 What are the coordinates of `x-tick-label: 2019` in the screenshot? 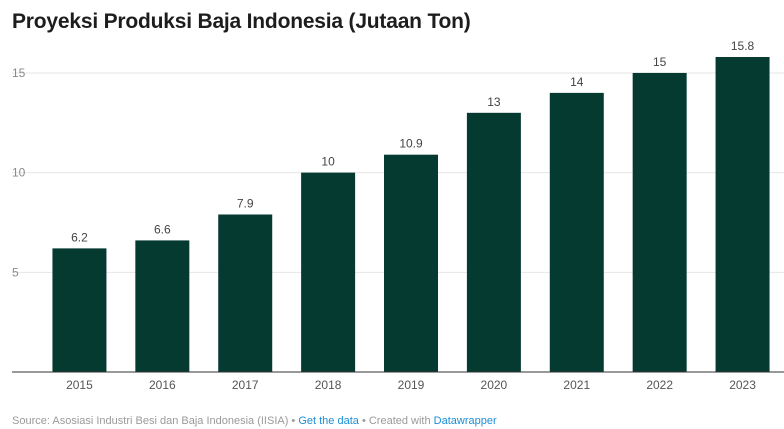 It's located at (411, 385).